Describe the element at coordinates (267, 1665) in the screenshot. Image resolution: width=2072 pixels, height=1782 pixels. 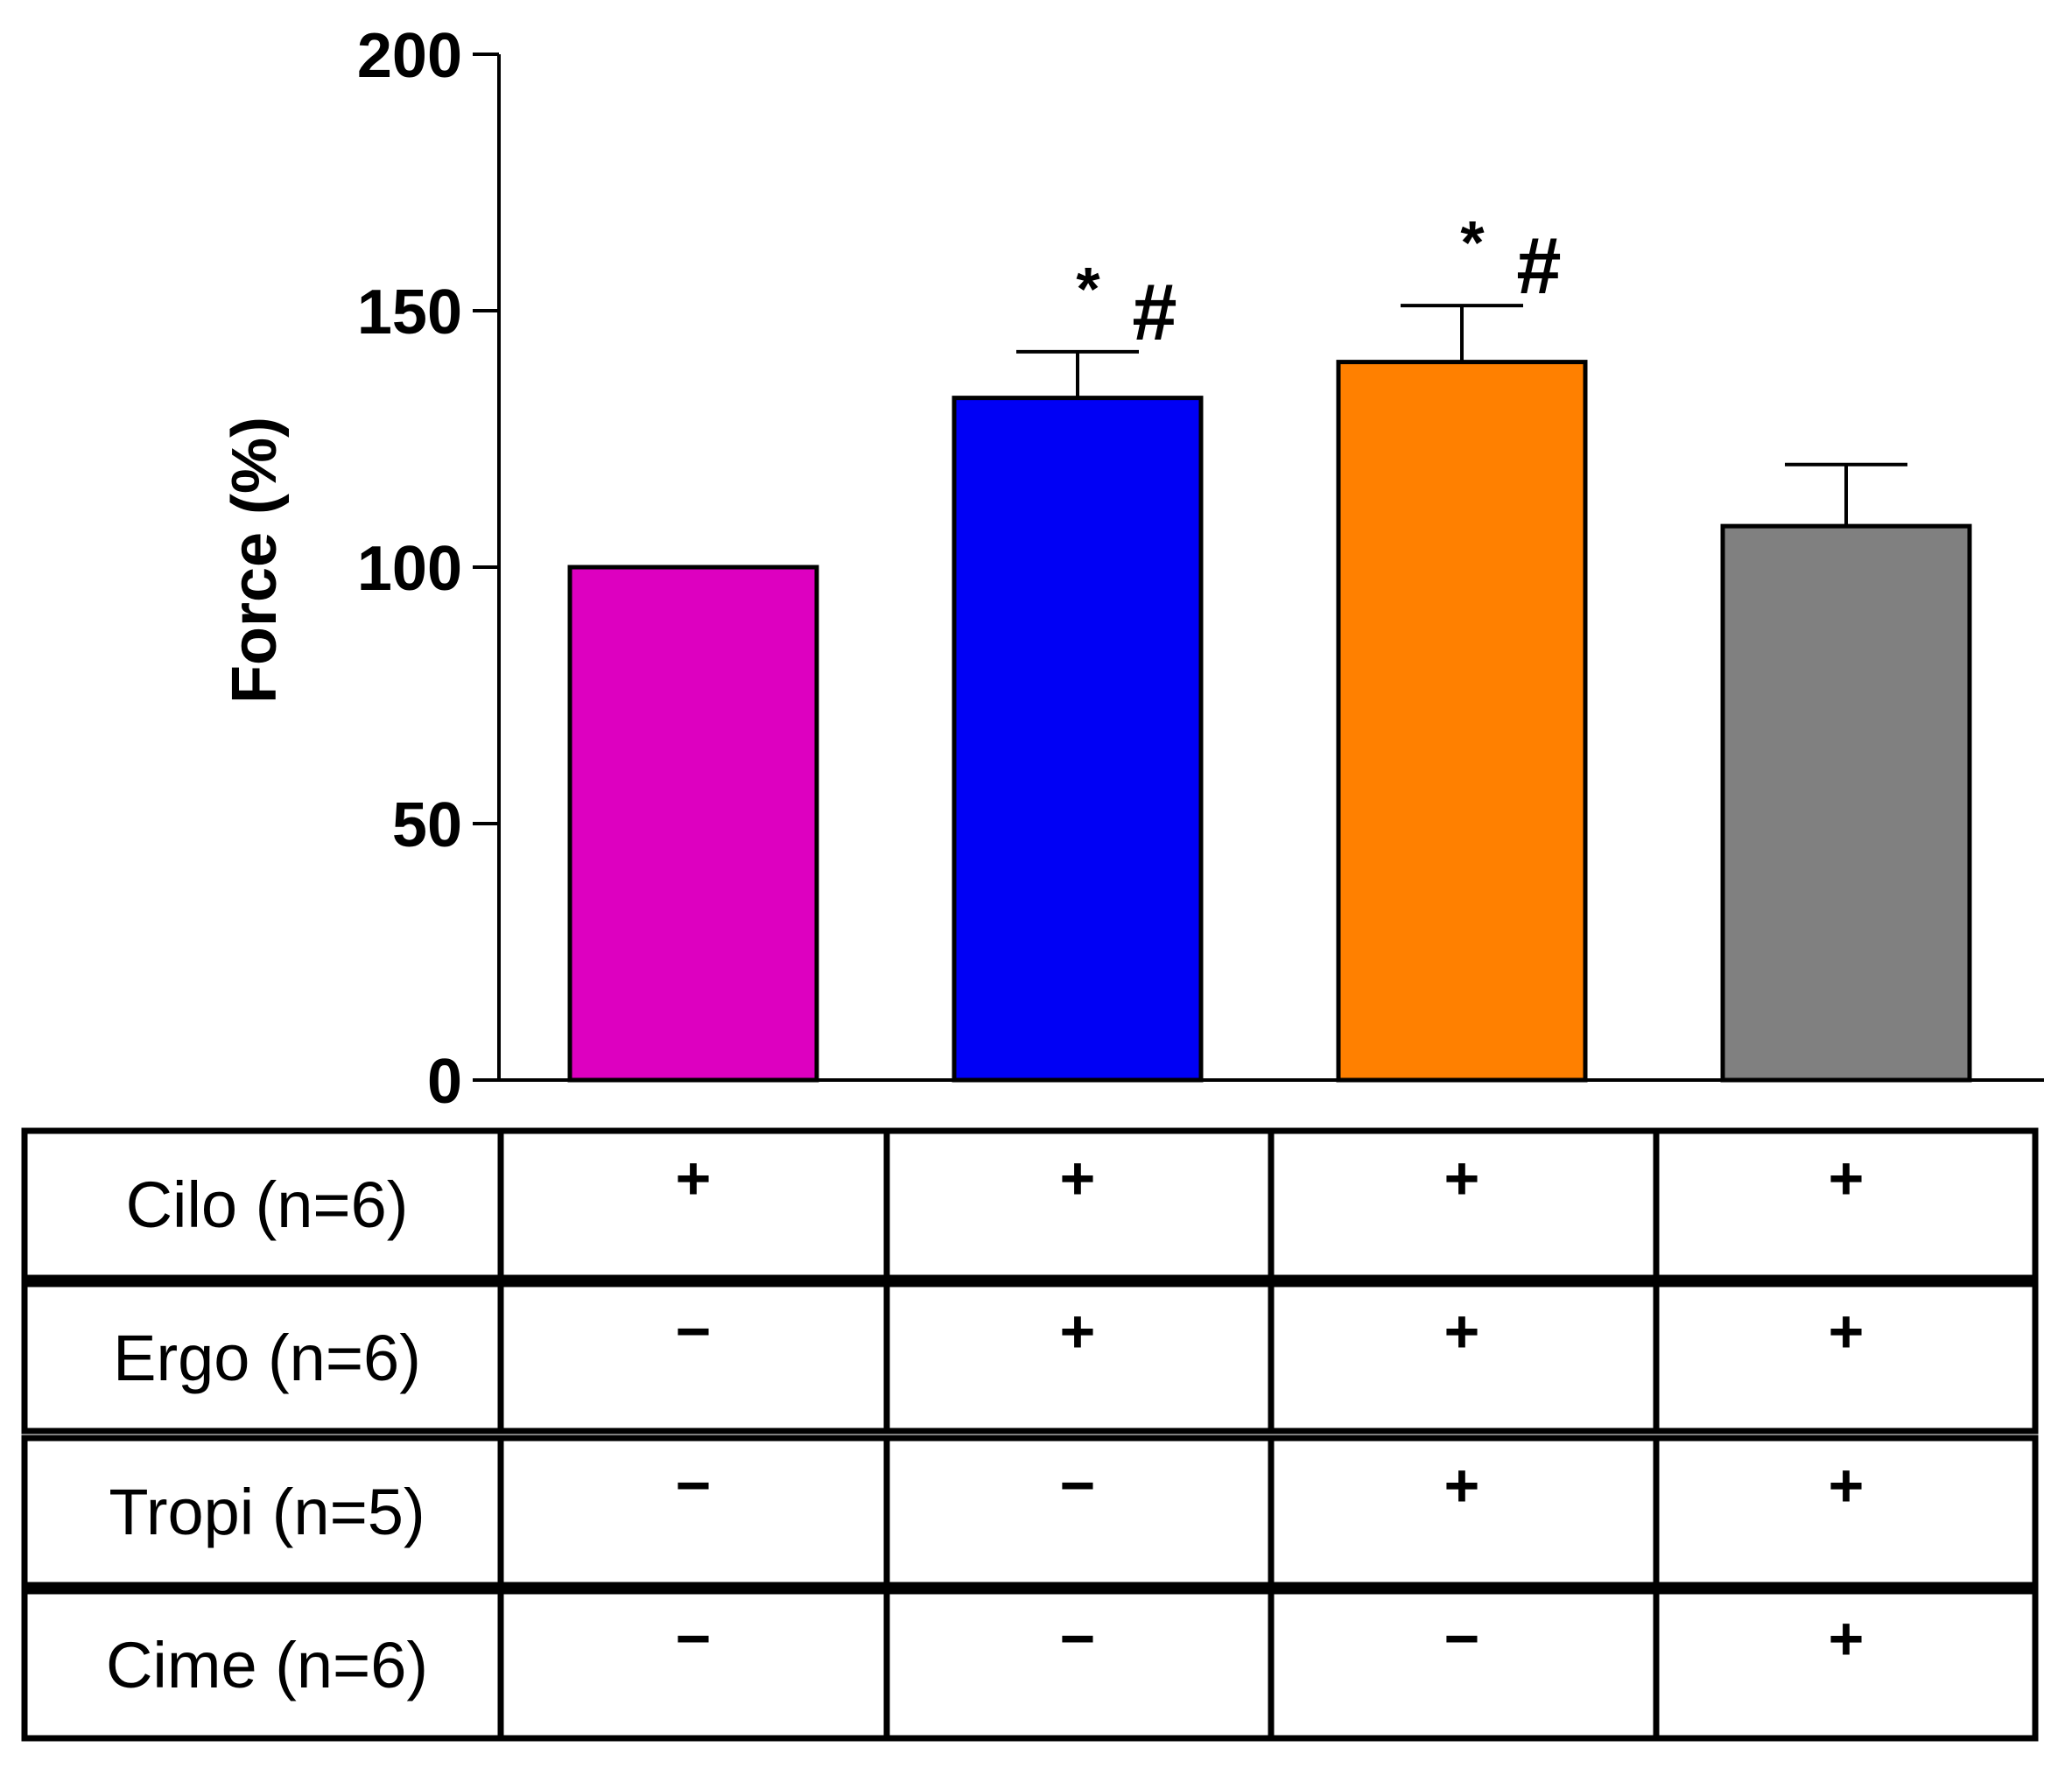
I see `table-row-label: Cime (n=6)` at that location.